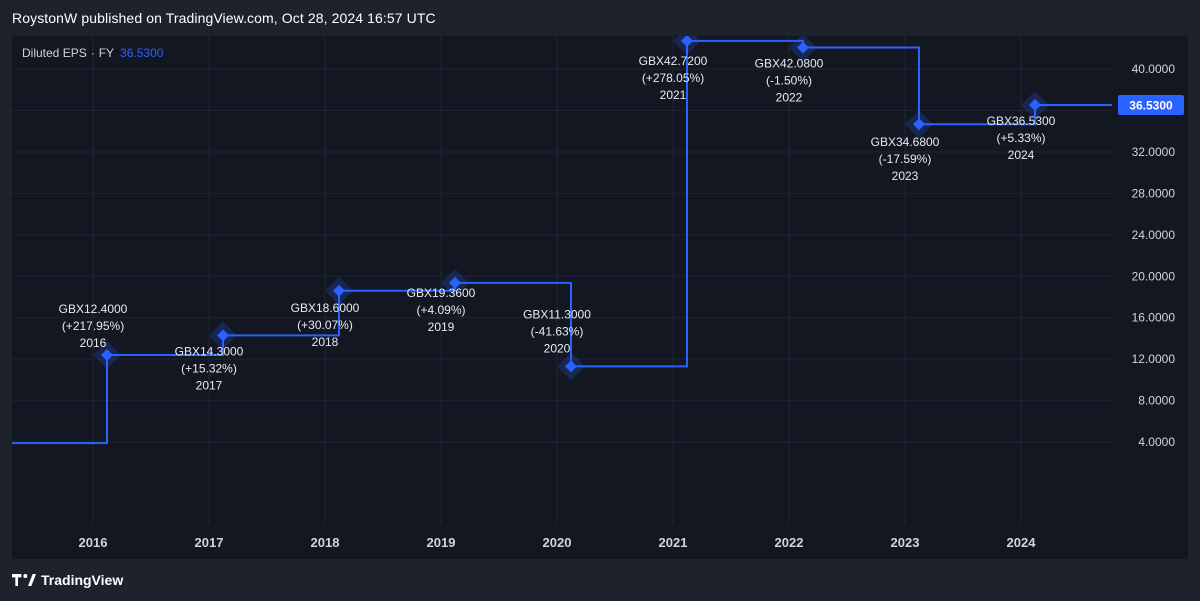 This screenshot has width=1200, height=601. What do you see at coordinates (106, 53) in the screenshot?
I see `legend-period: FY` at bounding box center [106, 53].